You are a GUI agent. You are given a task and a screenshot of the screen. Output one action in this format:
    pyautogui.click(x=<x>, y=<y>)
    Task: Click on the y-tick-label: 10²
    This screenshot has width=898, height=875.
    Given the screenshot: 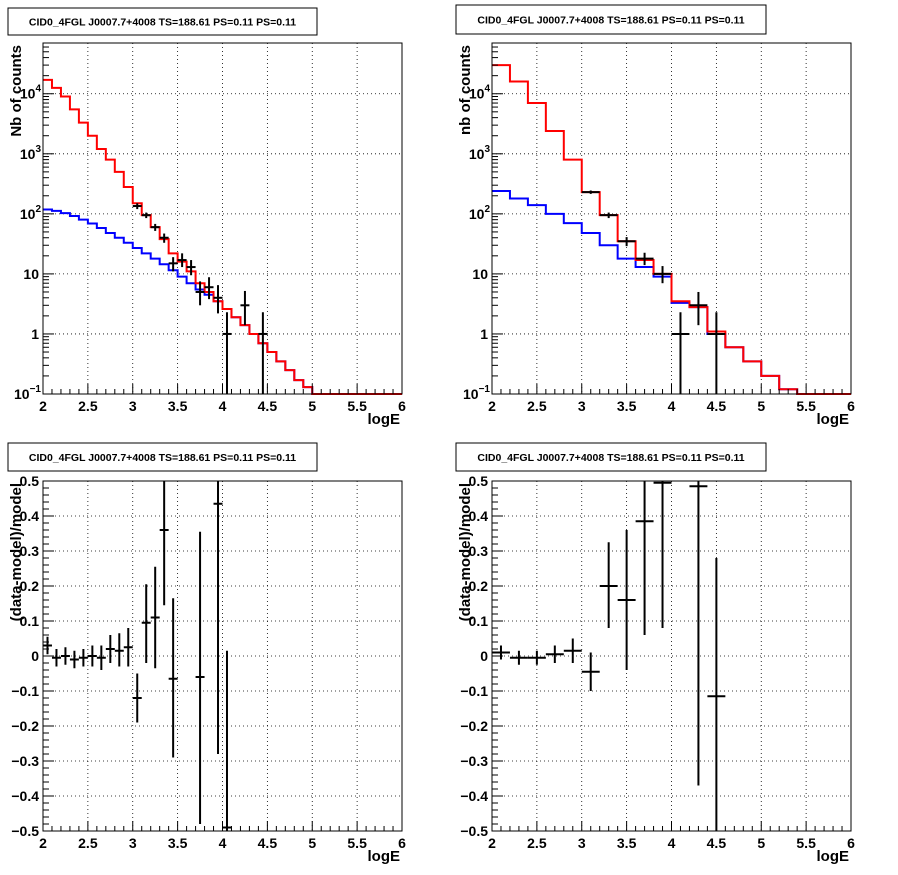 What is the action you would take?
    pyautogui.click(x=31, y=213)
    